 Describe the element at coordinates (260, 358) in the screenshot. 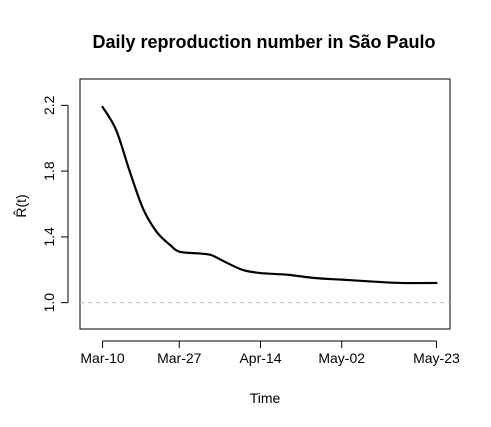

I see `x-tick-label: Apr-14` at that location.